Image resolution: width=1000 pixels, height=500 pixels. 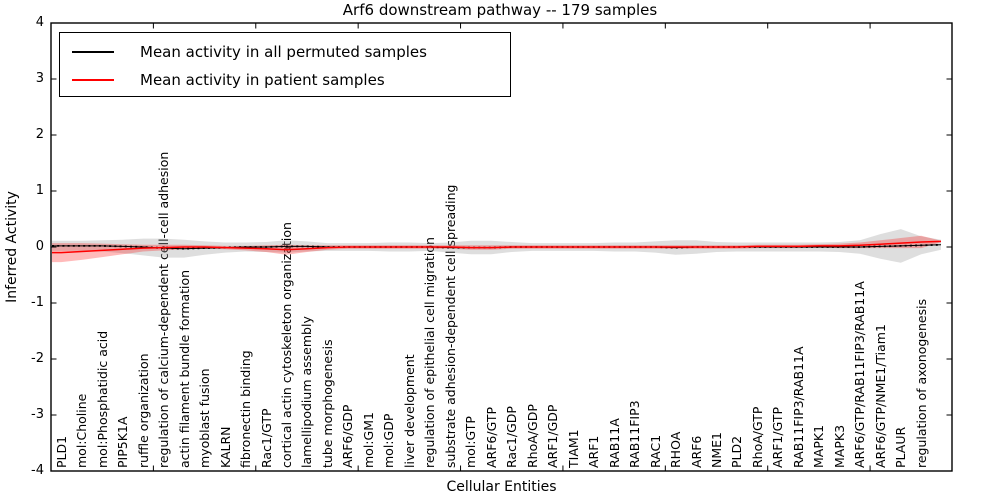 I want to click on y-tick-label: 2, so click(x=39, y=134).